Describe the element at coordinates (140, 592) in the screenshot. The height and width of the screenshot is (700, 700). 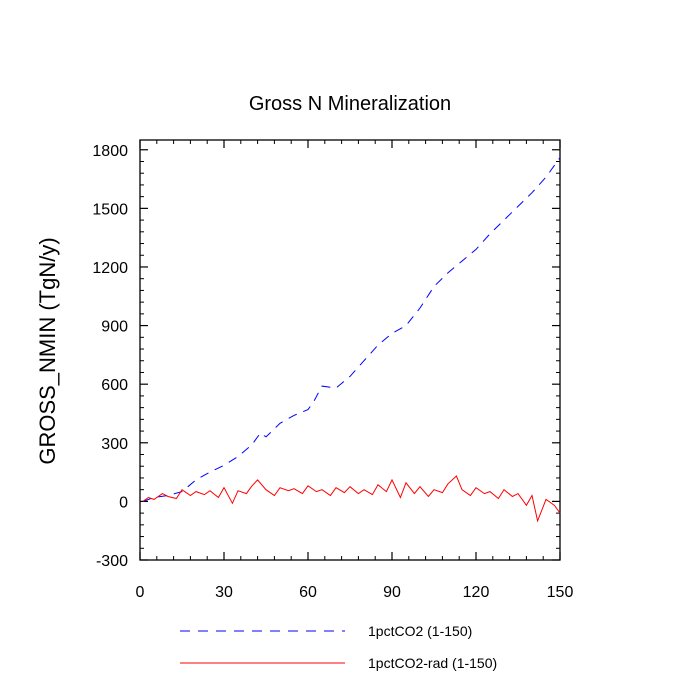
I see `x-tick-label: 0` at that location.